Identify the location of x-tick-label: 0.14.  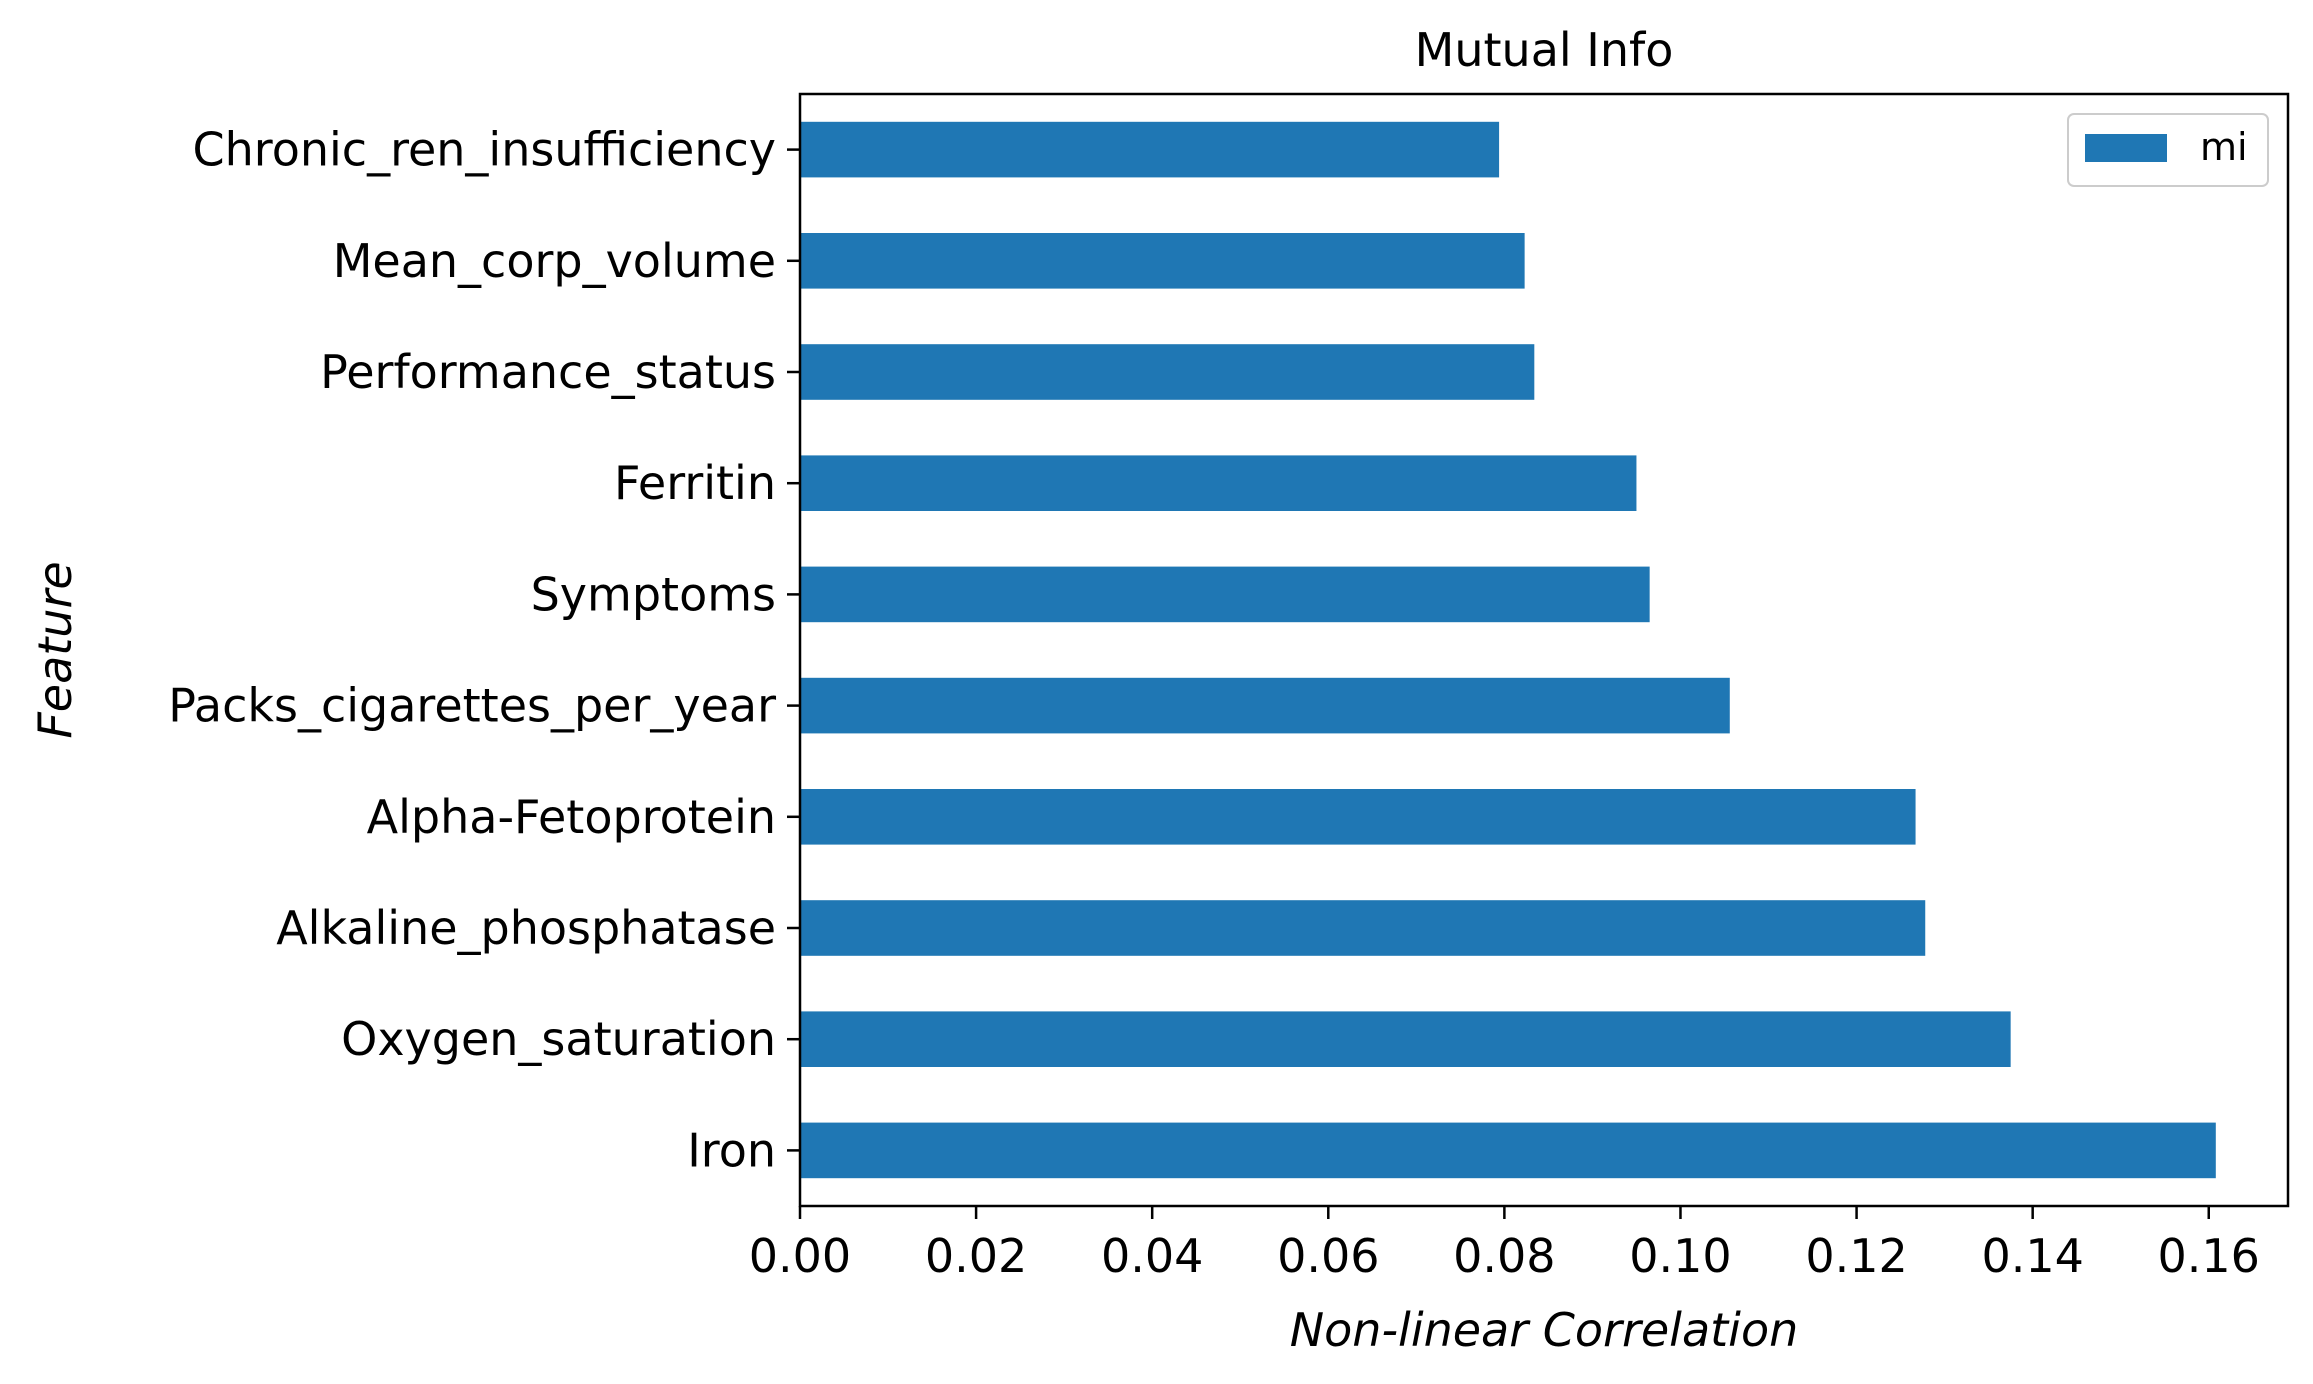
(2032, 1256).